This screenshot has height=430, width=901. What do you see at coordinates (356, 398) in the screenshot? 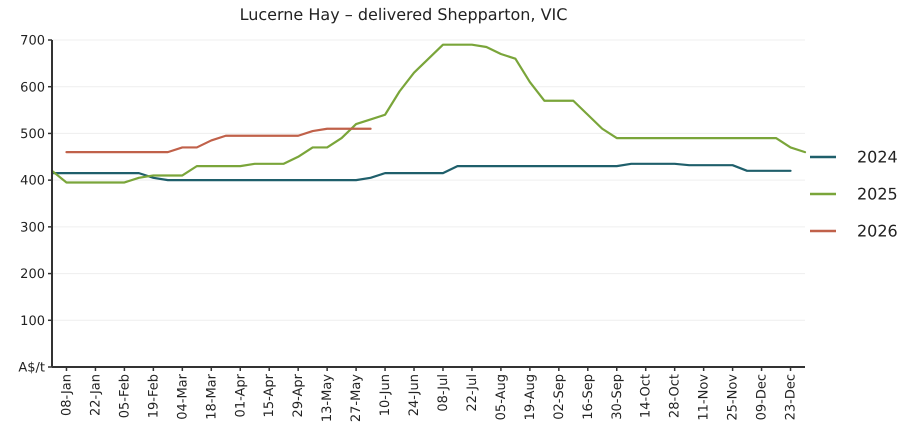
I see `x-tick-label: 27-May` at bounding box center [356, 398].